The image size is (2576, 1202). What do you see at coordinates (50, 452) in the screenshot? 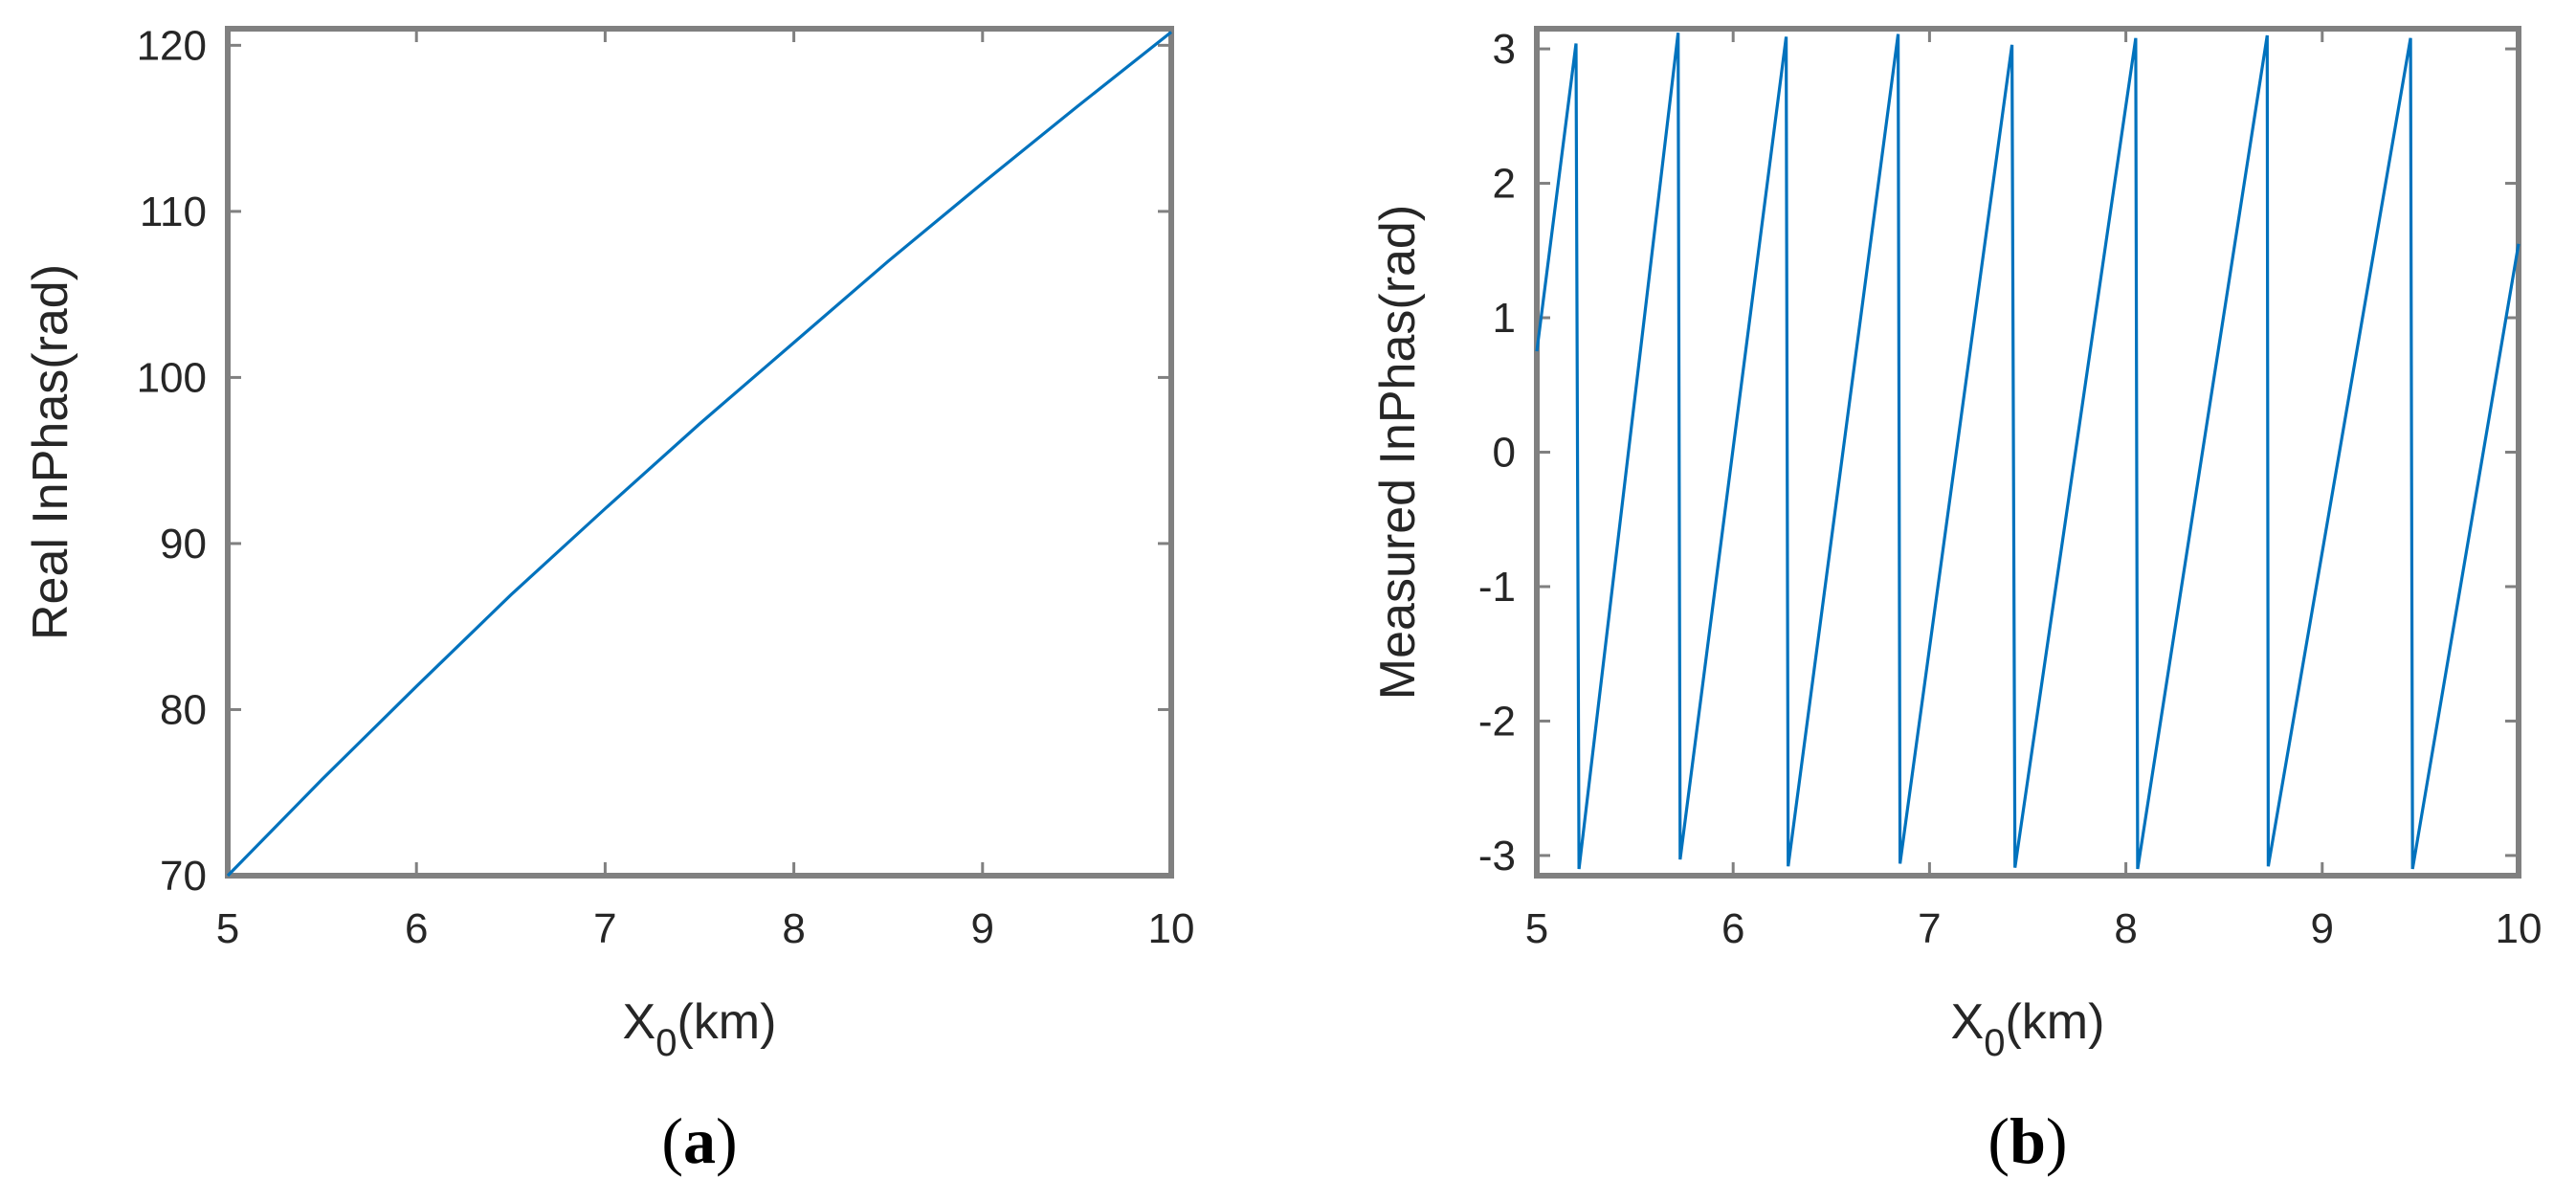
I see `y-axis-label: Real InPhas(rad)` at bounding box center [50, 452].